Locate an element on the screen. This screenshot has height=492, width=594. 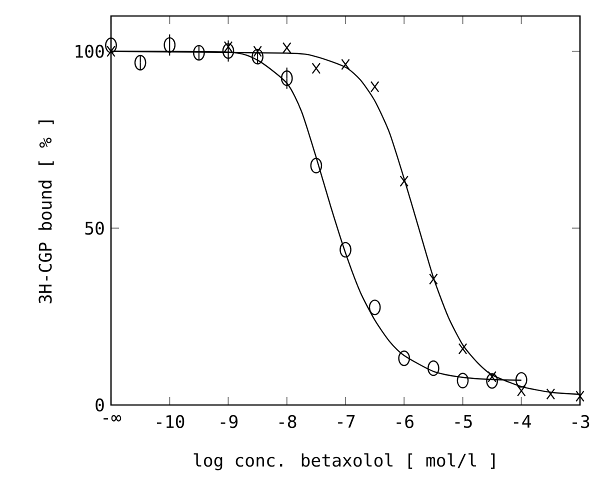
x-tick-label: -4 is located at coordinates (522, 421).